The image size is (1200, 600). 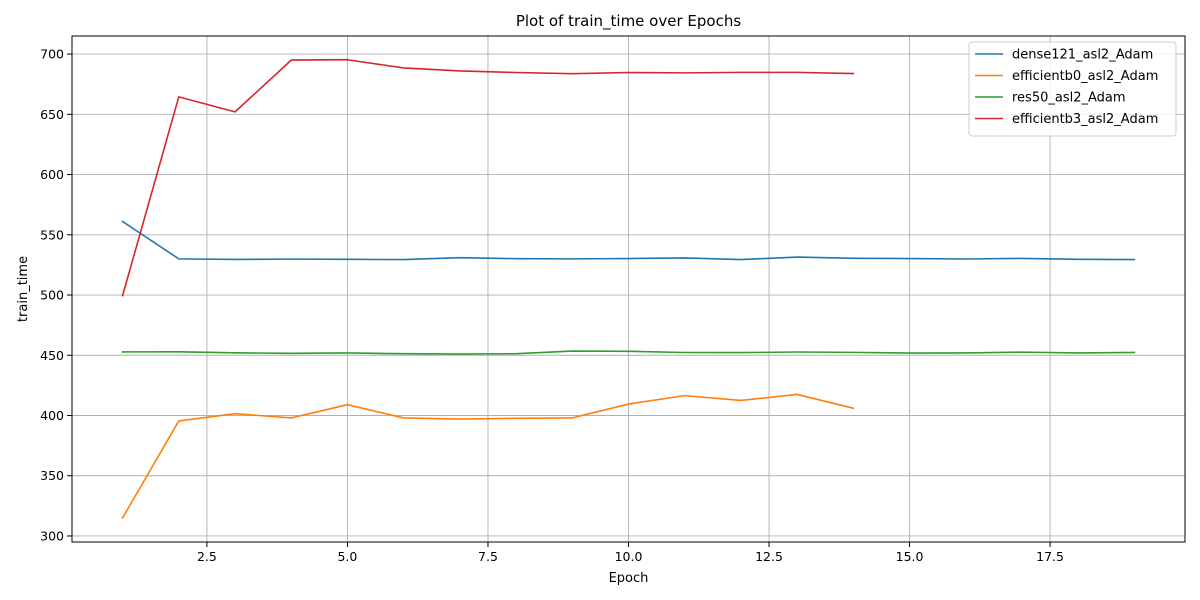 What do you see at coordinates (52, 114) in the screenshot?
I see `y-tick-label: 650` at bounding box center [52, 114].